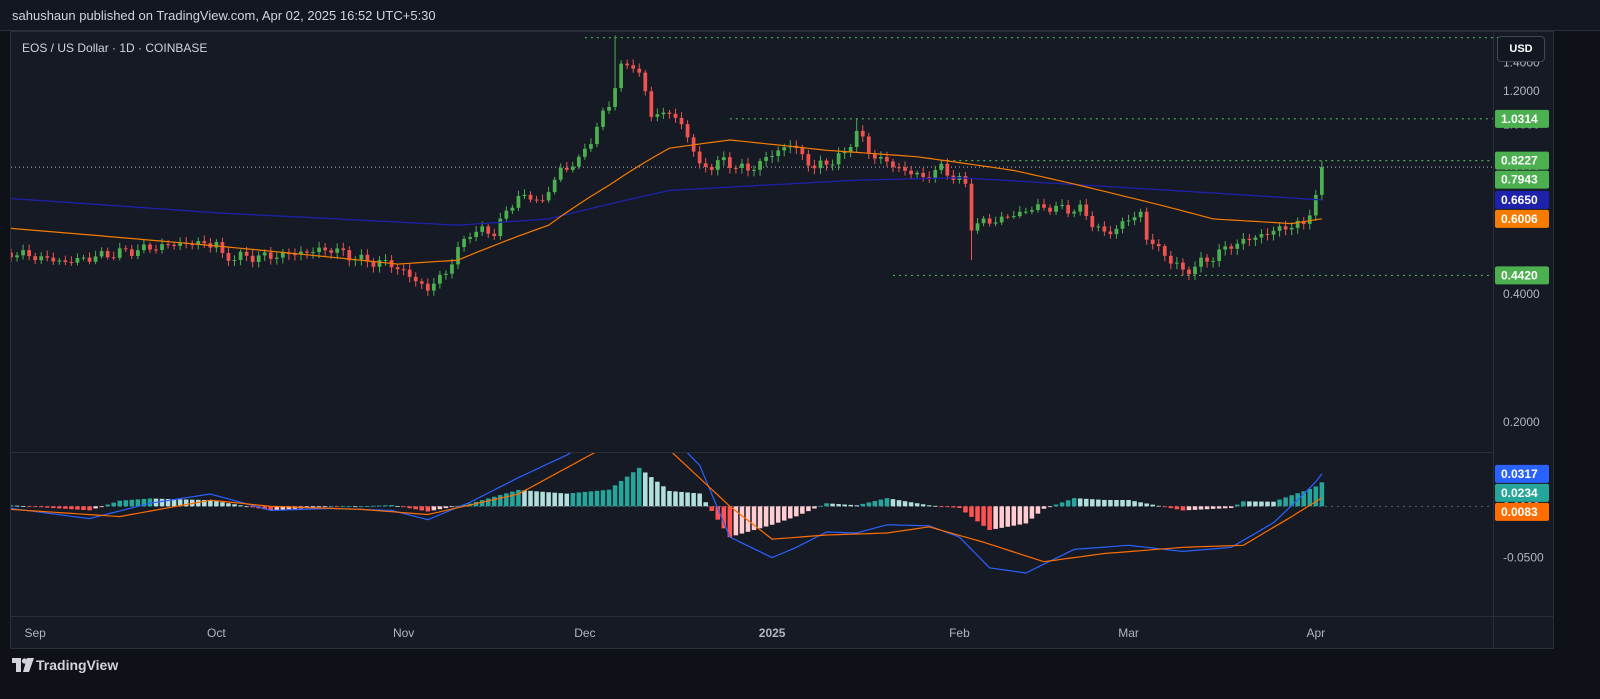 This screenshot has width=1600, height=699. What do you see at coordinates (1521, 294) in the screenshot?
I see `price-tick-label: 0.4000` at bounding box center [1521, 294].